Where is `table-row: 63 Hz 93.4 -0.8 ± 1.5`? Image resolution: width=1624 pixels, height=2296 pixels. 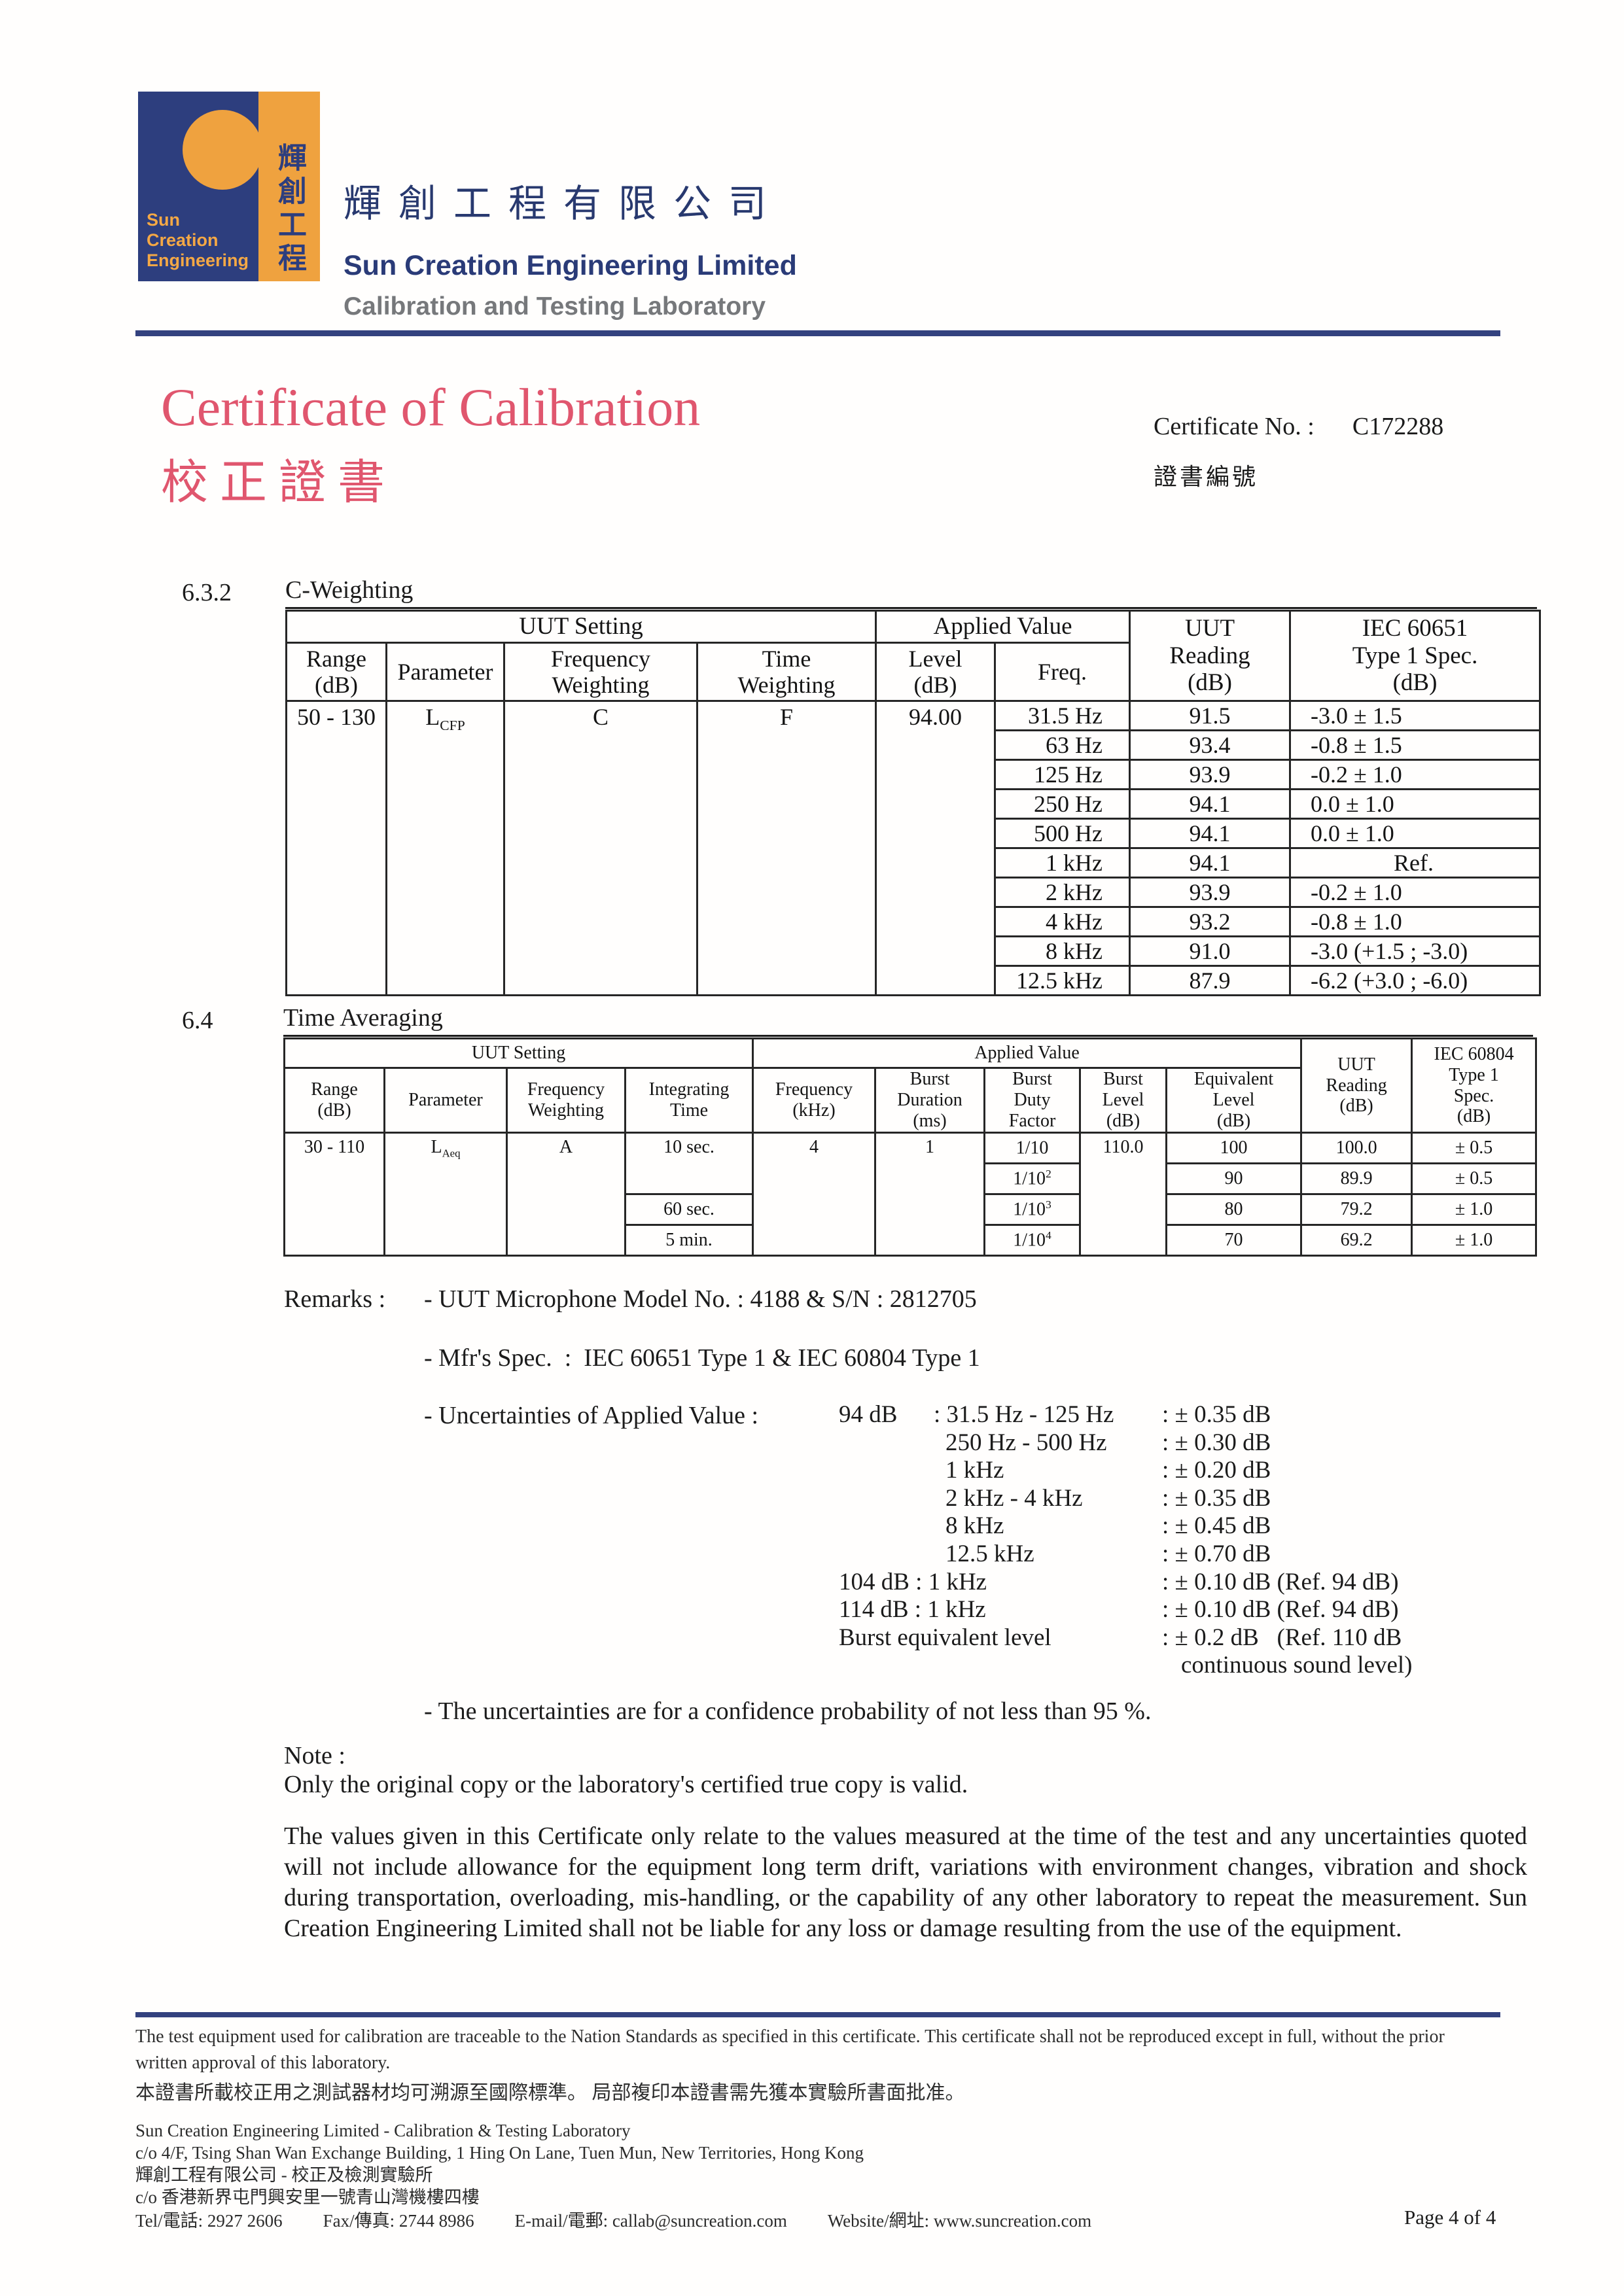
table-row: 63 Hz 93.4 -0.8 ± 1.5 is located at coordinates (914, 745).